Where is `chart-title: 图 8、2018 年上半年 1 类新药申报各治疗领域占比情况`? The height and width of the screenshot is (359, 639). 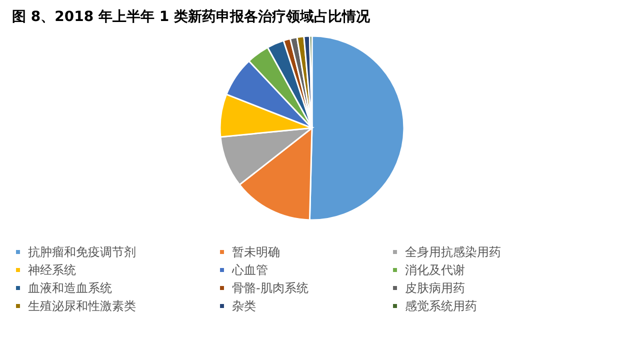
chart-title: 图 8、2018 年上半年 1 类新药申报各治疗领域占比情况 is located at coordinates (191, 16).